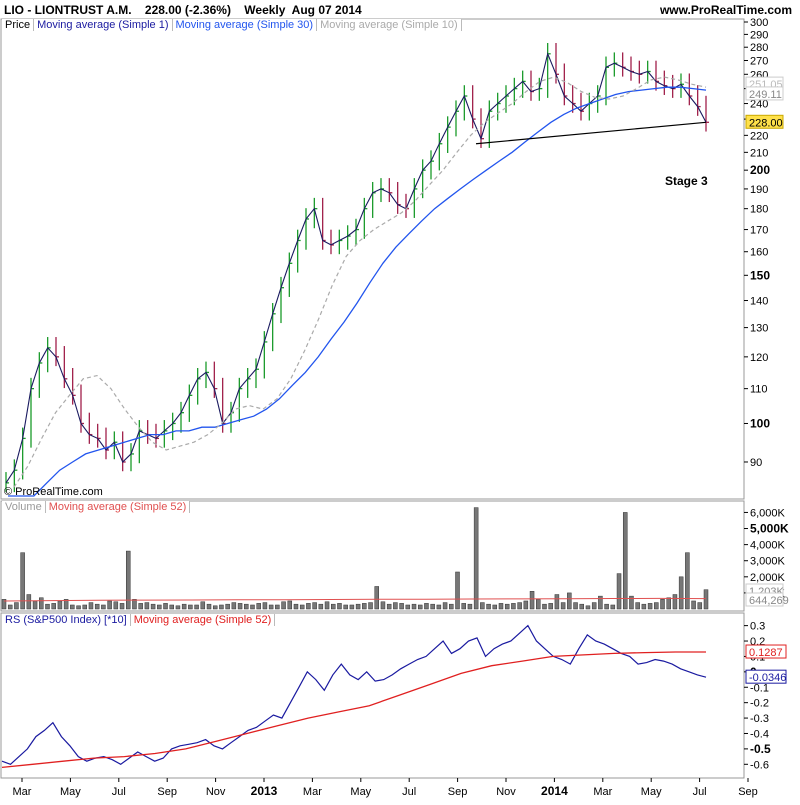 This screenshot has width=800, height=805. What do you see at coordinates (554, 791) in the screenshot?
I see `x-tick-label: 2014` at bounding box center [554, 791].